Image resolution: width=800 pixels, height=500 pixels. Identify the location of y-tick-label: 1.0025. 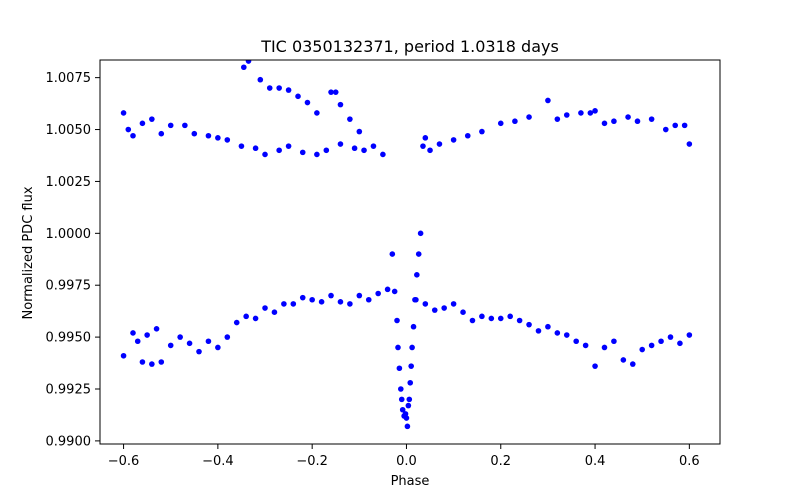
(69, 182).